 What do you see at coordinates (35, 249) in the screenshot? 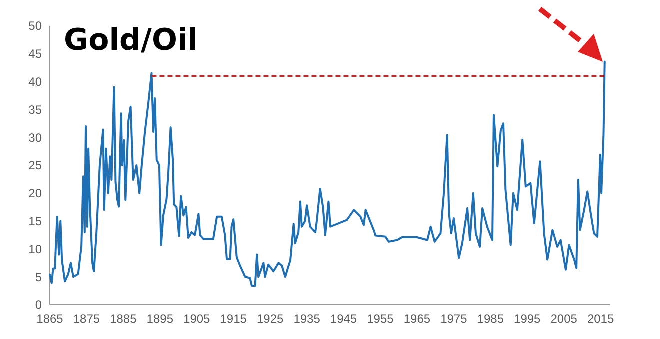
I see `y-tick-label: 10` at bounding box center [35, 249].